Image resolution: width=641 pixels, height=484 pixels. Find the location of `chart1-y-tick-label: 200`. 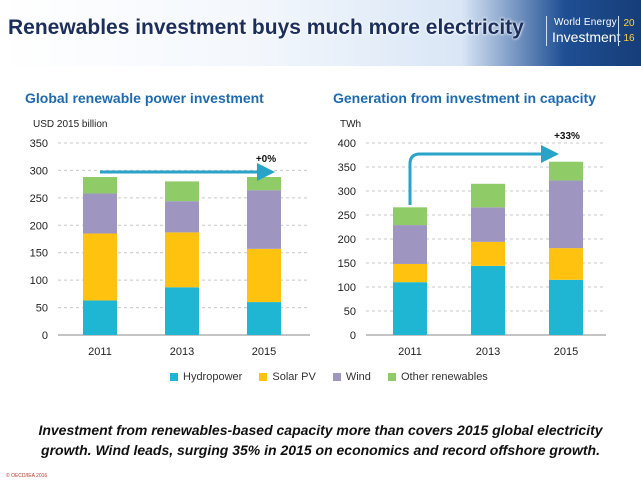

chart1-y-tick-label: 200 is located at coordinates (39, 226).